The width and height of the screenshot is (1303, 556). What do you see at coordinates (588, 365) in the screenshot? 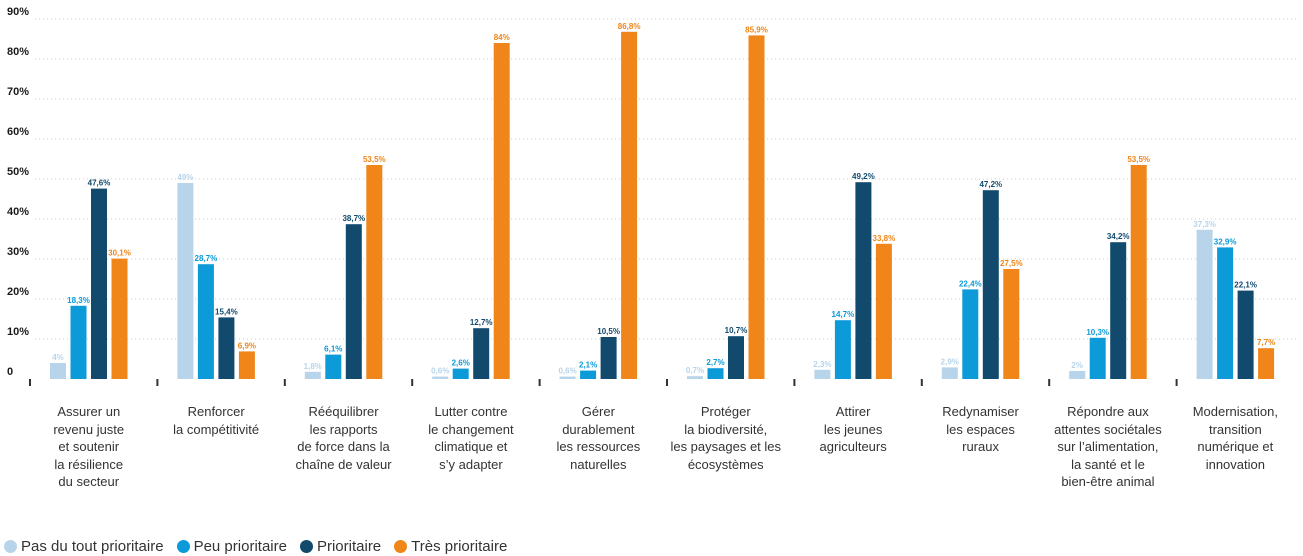
I see `data-label: 2,1%` at bounding box center [588, 365].